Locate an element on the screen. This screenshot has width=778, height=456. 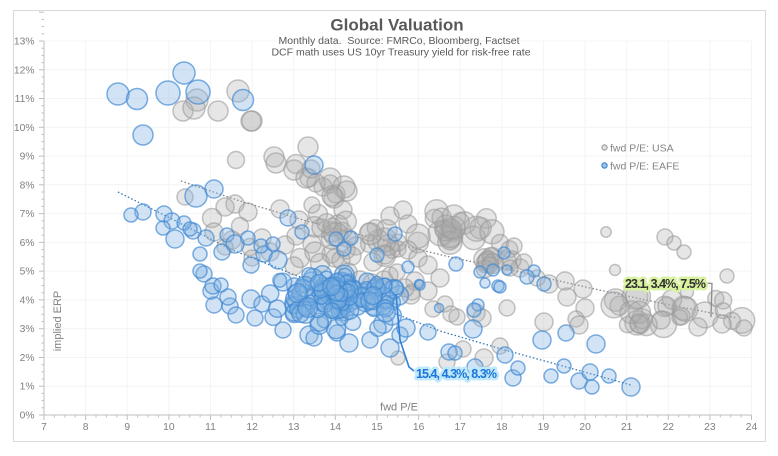
svg-text: 22 is located at coordinates (669, 427).